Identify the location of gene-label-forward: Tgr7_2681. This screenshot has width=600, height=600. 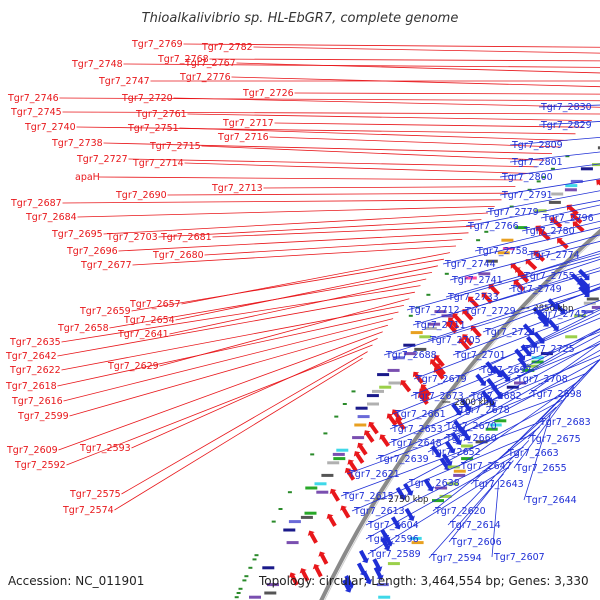
(186, 237).